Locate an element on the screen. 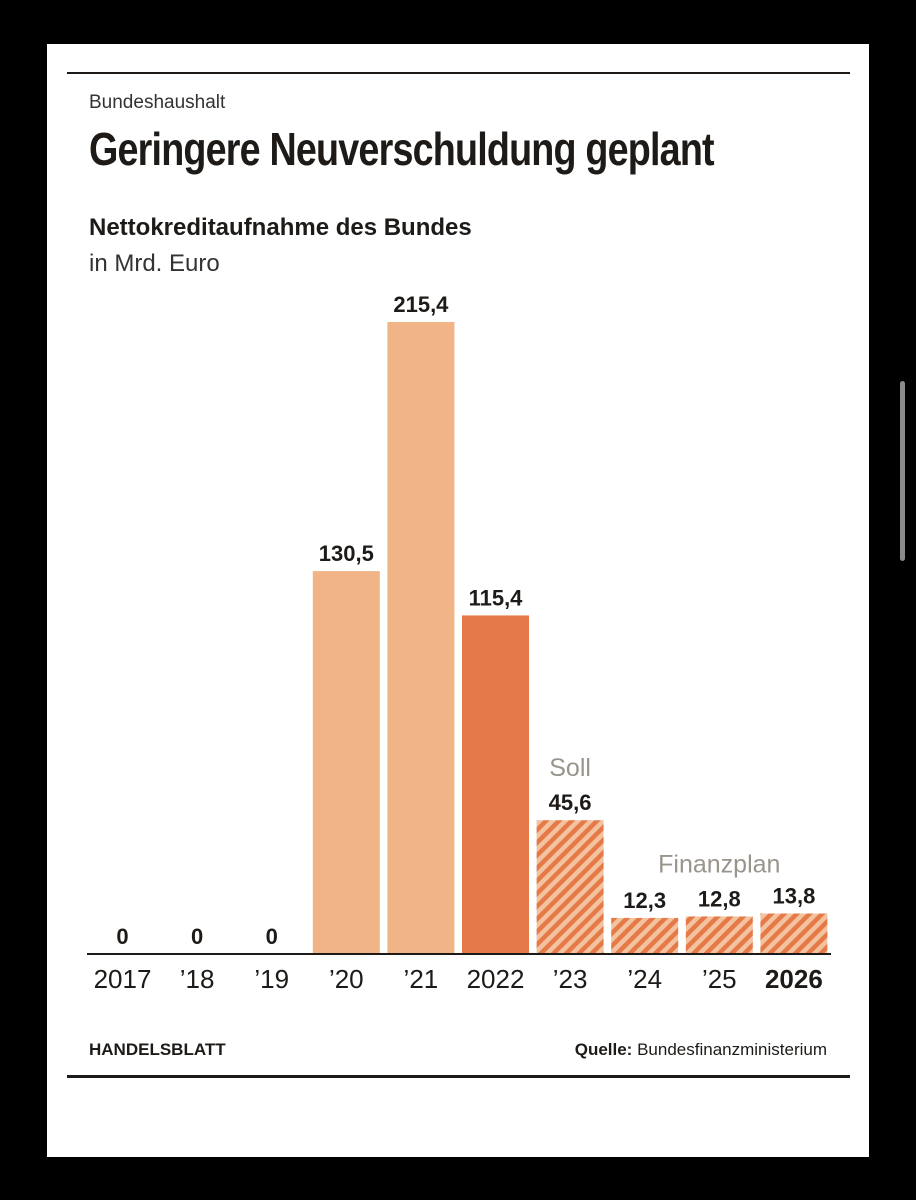  chart-title: Nettokreditaufnahme des Bundes is located at coordinates (280, 227).